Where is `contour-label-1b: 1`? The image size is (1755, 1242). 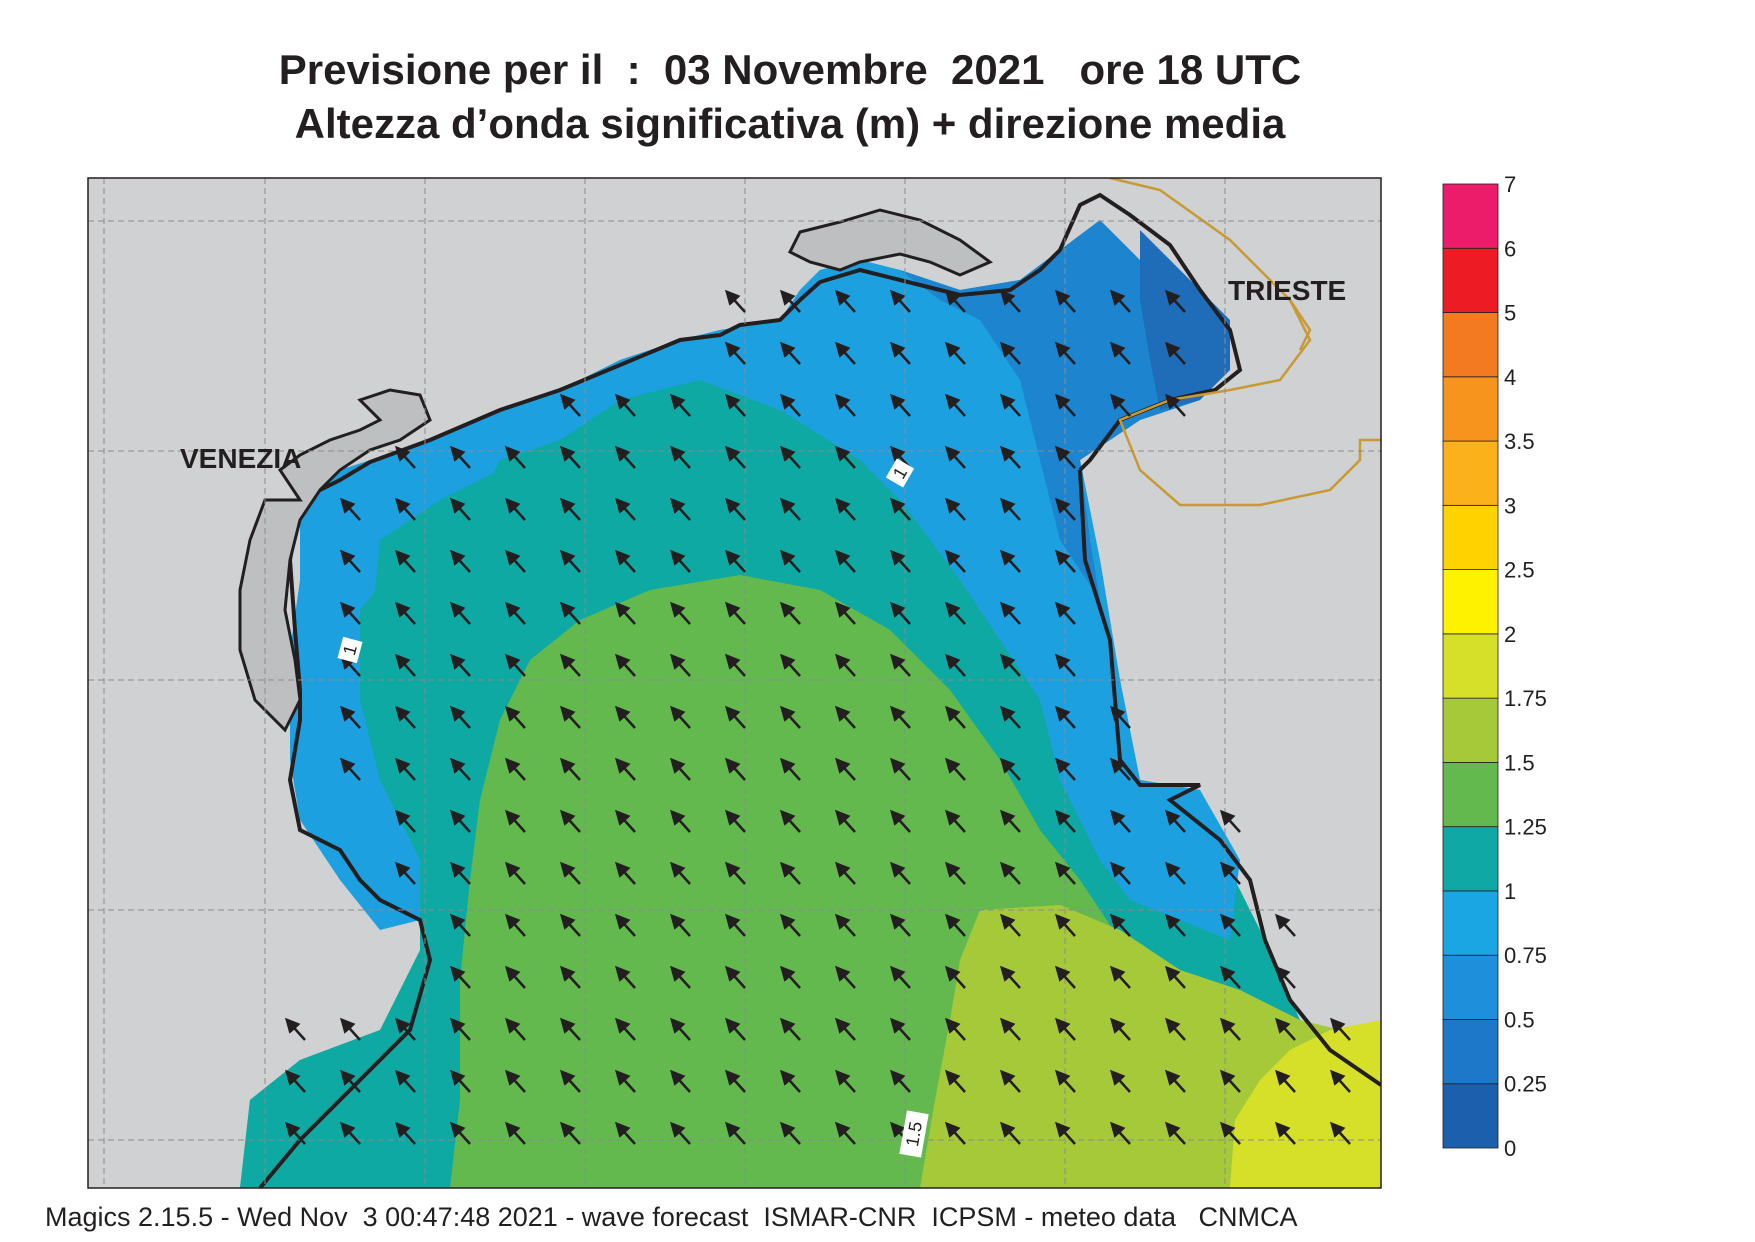 contour-label-1b: 1 is located at coordinates (350, 650).